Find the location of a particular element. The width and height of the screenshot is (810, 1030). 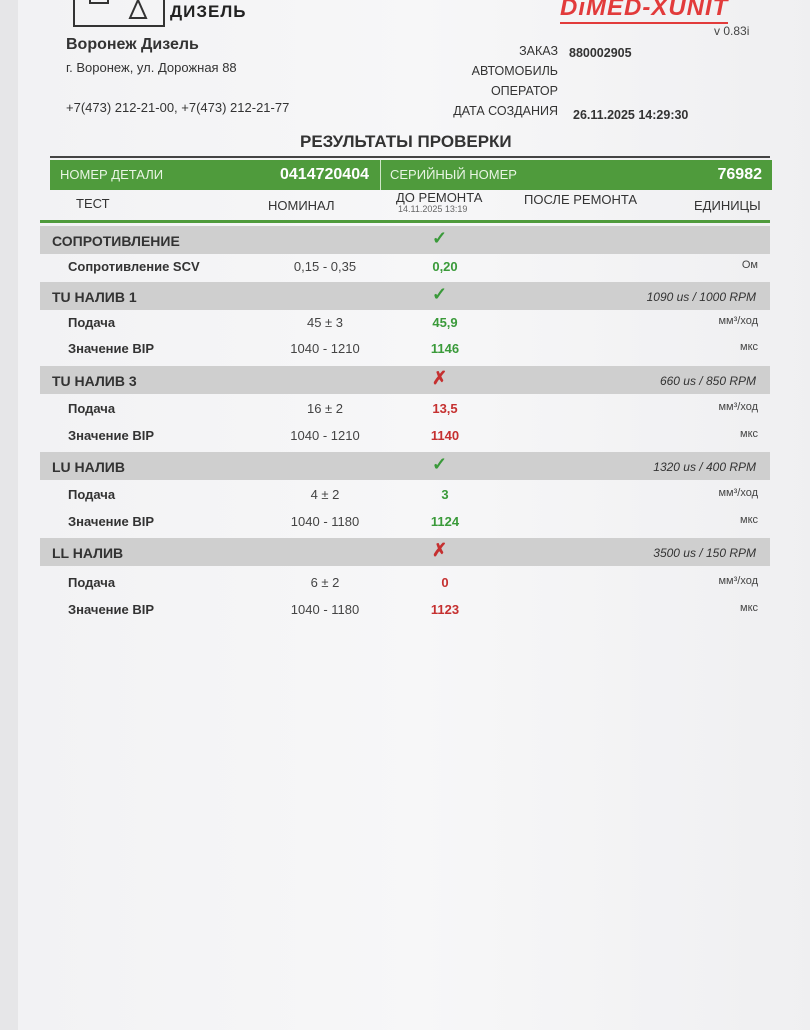

section-name: СОПРОТИВЛЕНИЕ is located at coordinates (116, 241).